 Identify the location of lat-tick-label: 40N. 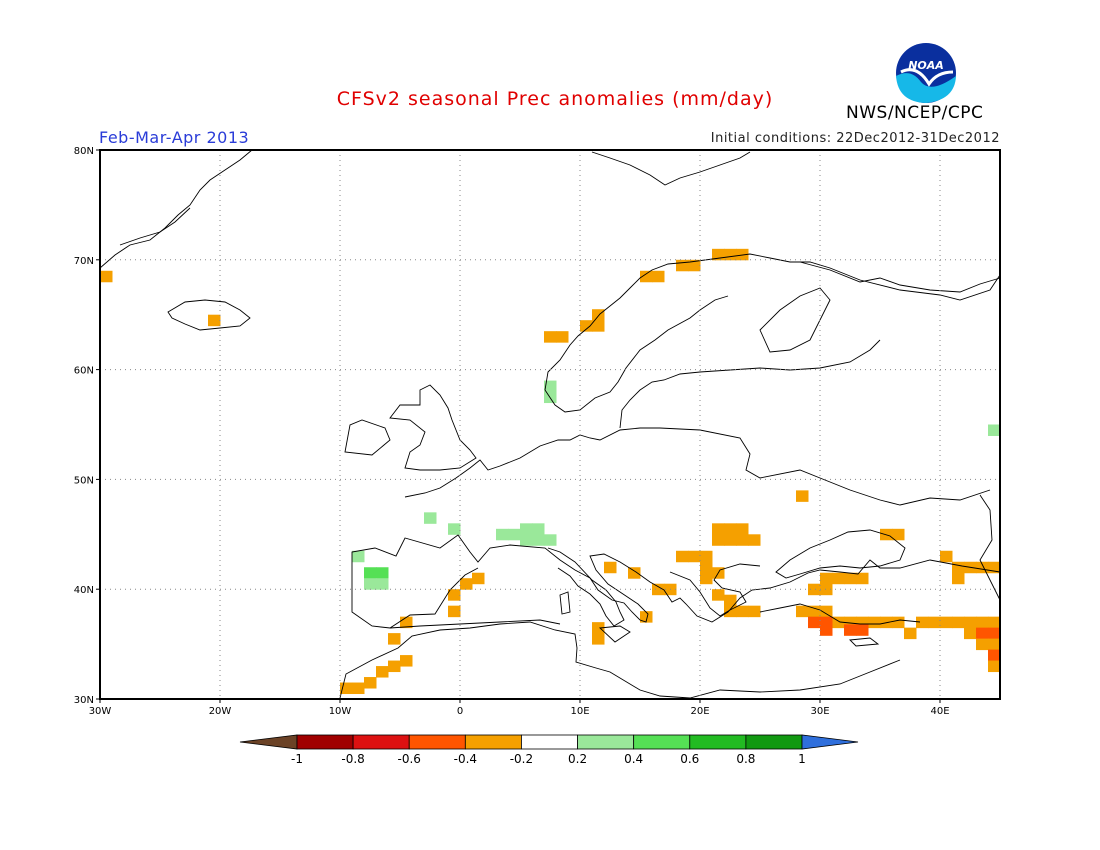
(84, 590).